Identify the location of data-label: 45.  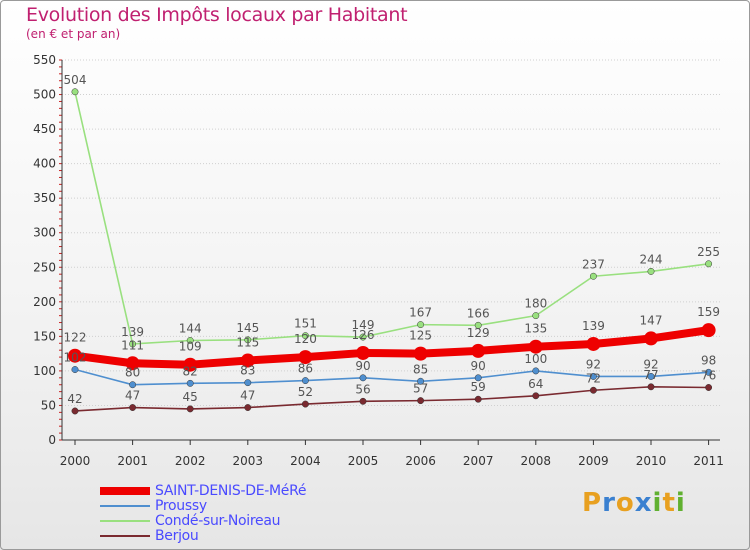
(190, 397).